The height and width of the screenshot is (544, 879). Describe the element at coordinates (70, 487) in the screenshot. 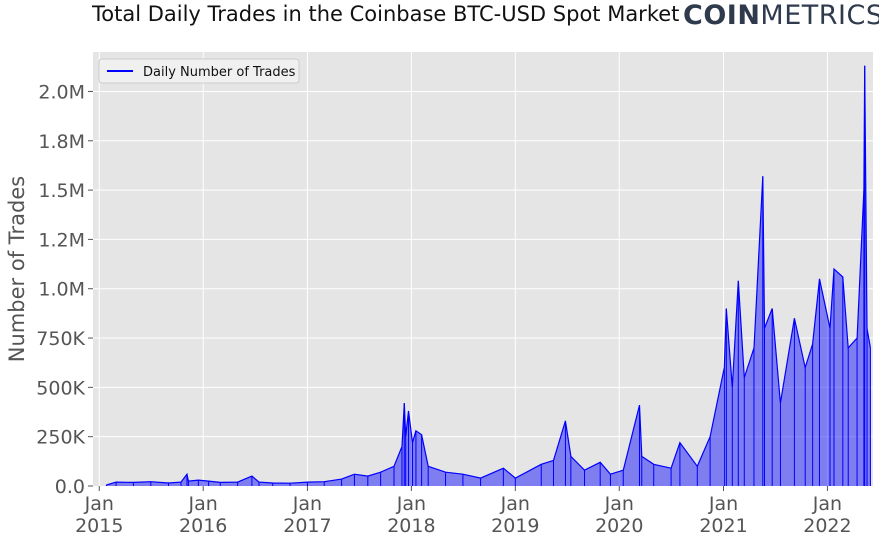

I see `y-tick-label-0: 0.0` at that location.